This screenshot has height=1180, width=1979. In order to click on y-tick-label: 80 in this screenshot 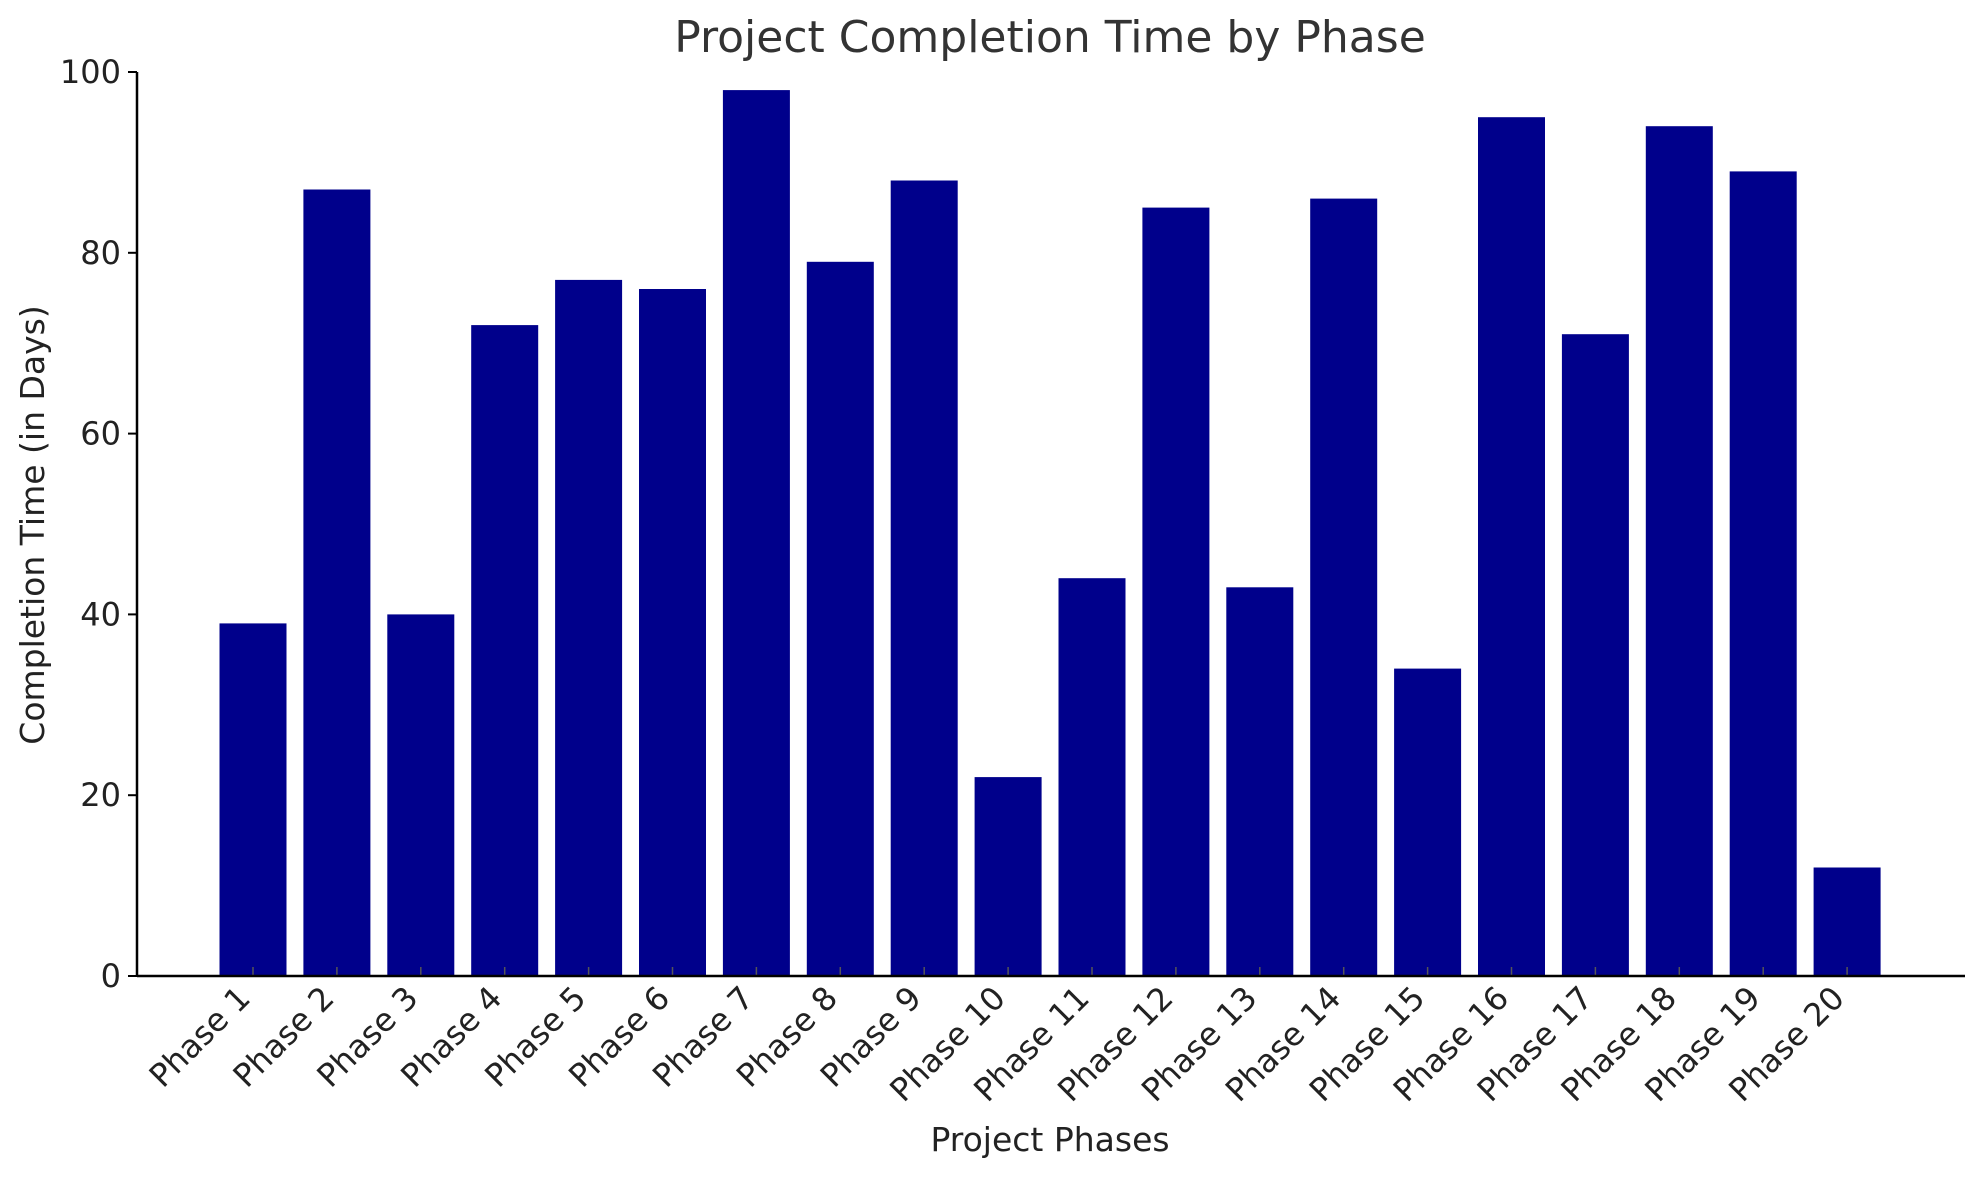, I will do `click(100, 253)`.